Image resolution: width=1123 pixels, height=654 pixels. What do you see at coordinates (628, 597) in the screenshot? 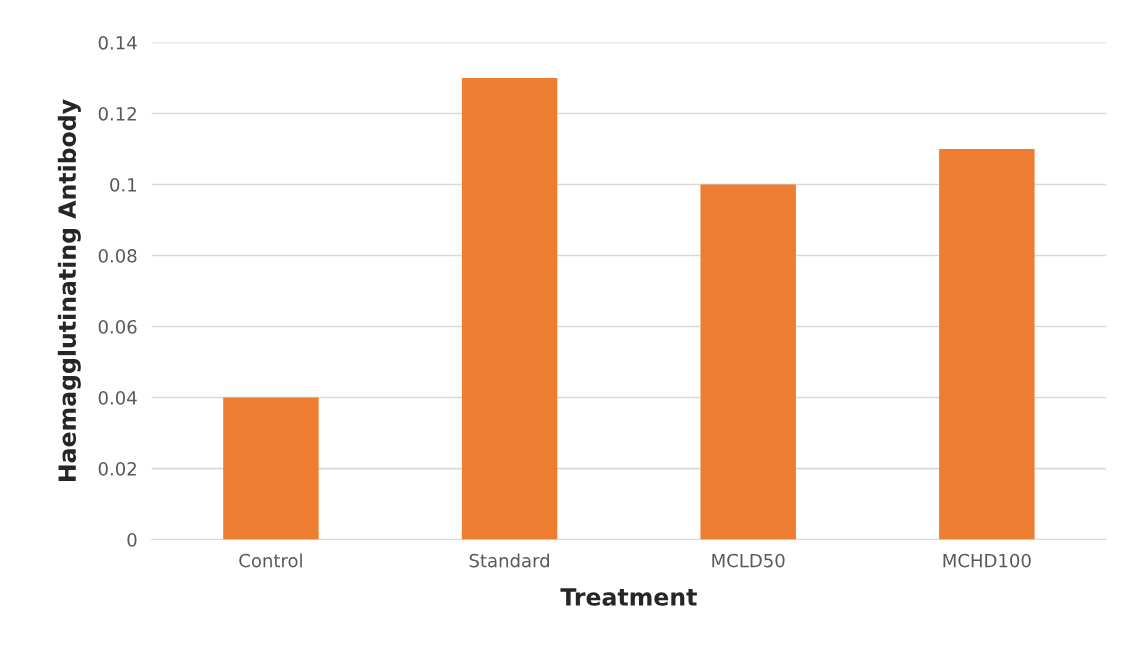
I see `x-axis-title: Treatment` at bounding box center [628, 597].